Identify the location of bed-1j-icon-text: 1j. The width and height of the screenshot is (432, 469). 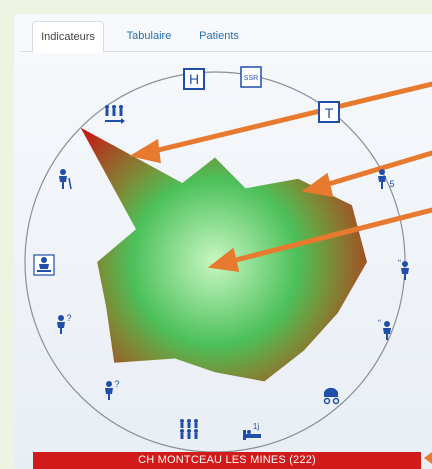
(256, 426).